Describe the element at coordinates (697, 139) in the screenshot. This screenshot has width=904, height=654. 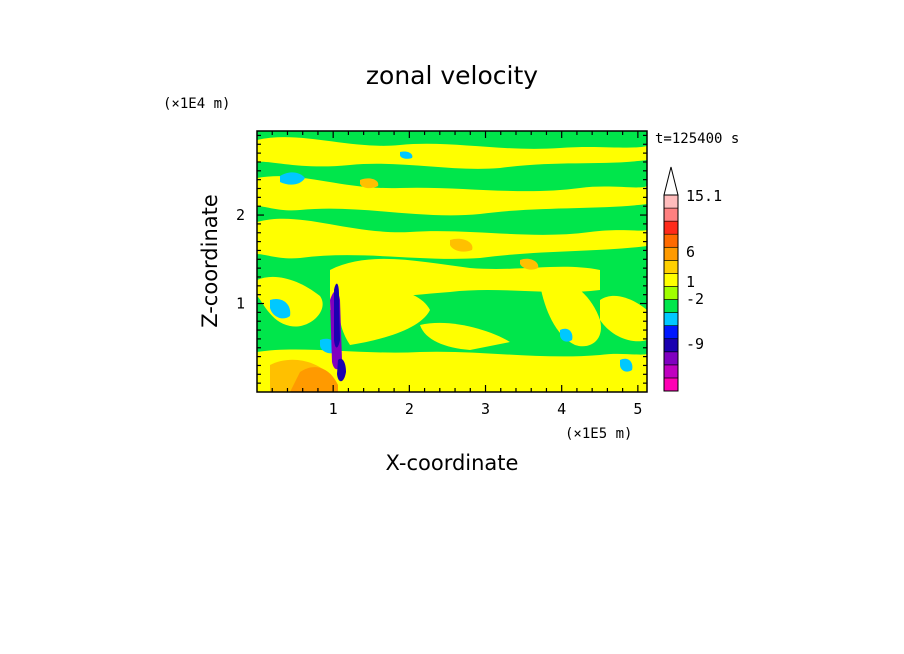
I see `time-label: t=125400 s` at that location.